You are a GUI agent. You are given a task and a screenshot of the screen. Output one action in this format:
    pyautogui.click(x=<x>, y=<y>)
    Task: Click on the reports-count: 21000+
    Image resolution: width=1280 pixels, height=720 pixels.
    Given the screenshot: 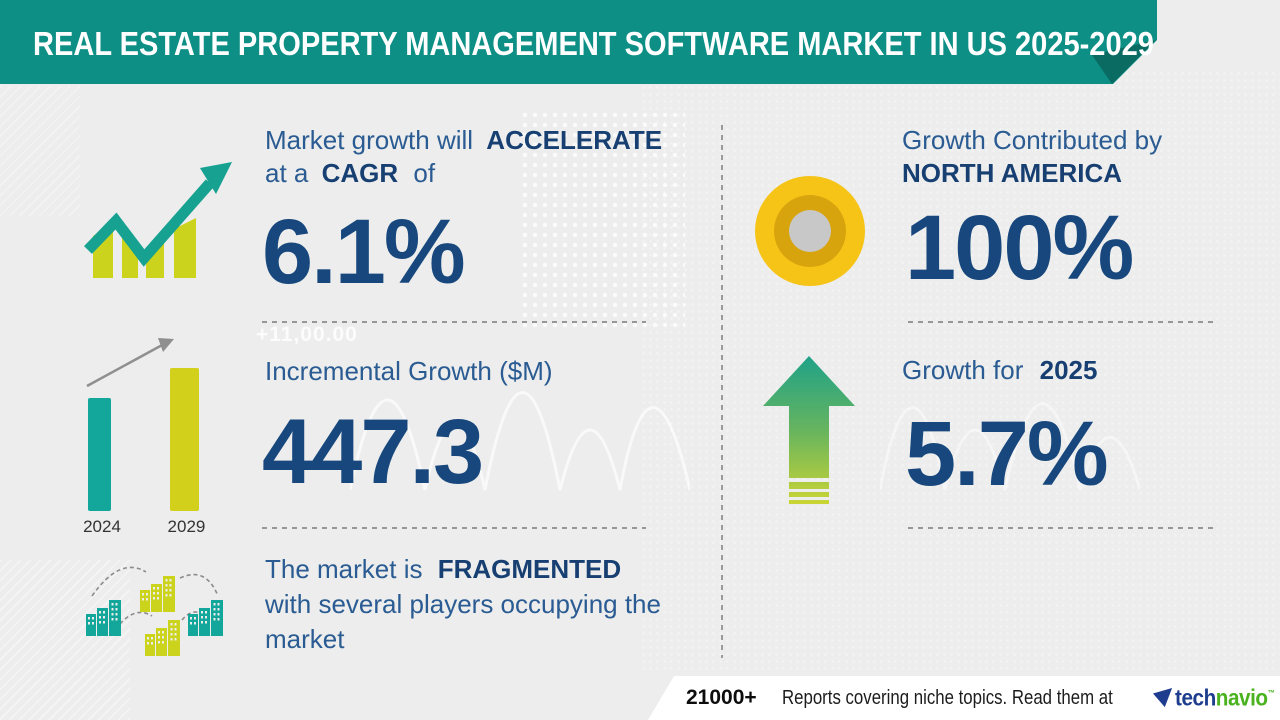 What is the action you would take?
    pyautogui.click(x=721, y=697)
    